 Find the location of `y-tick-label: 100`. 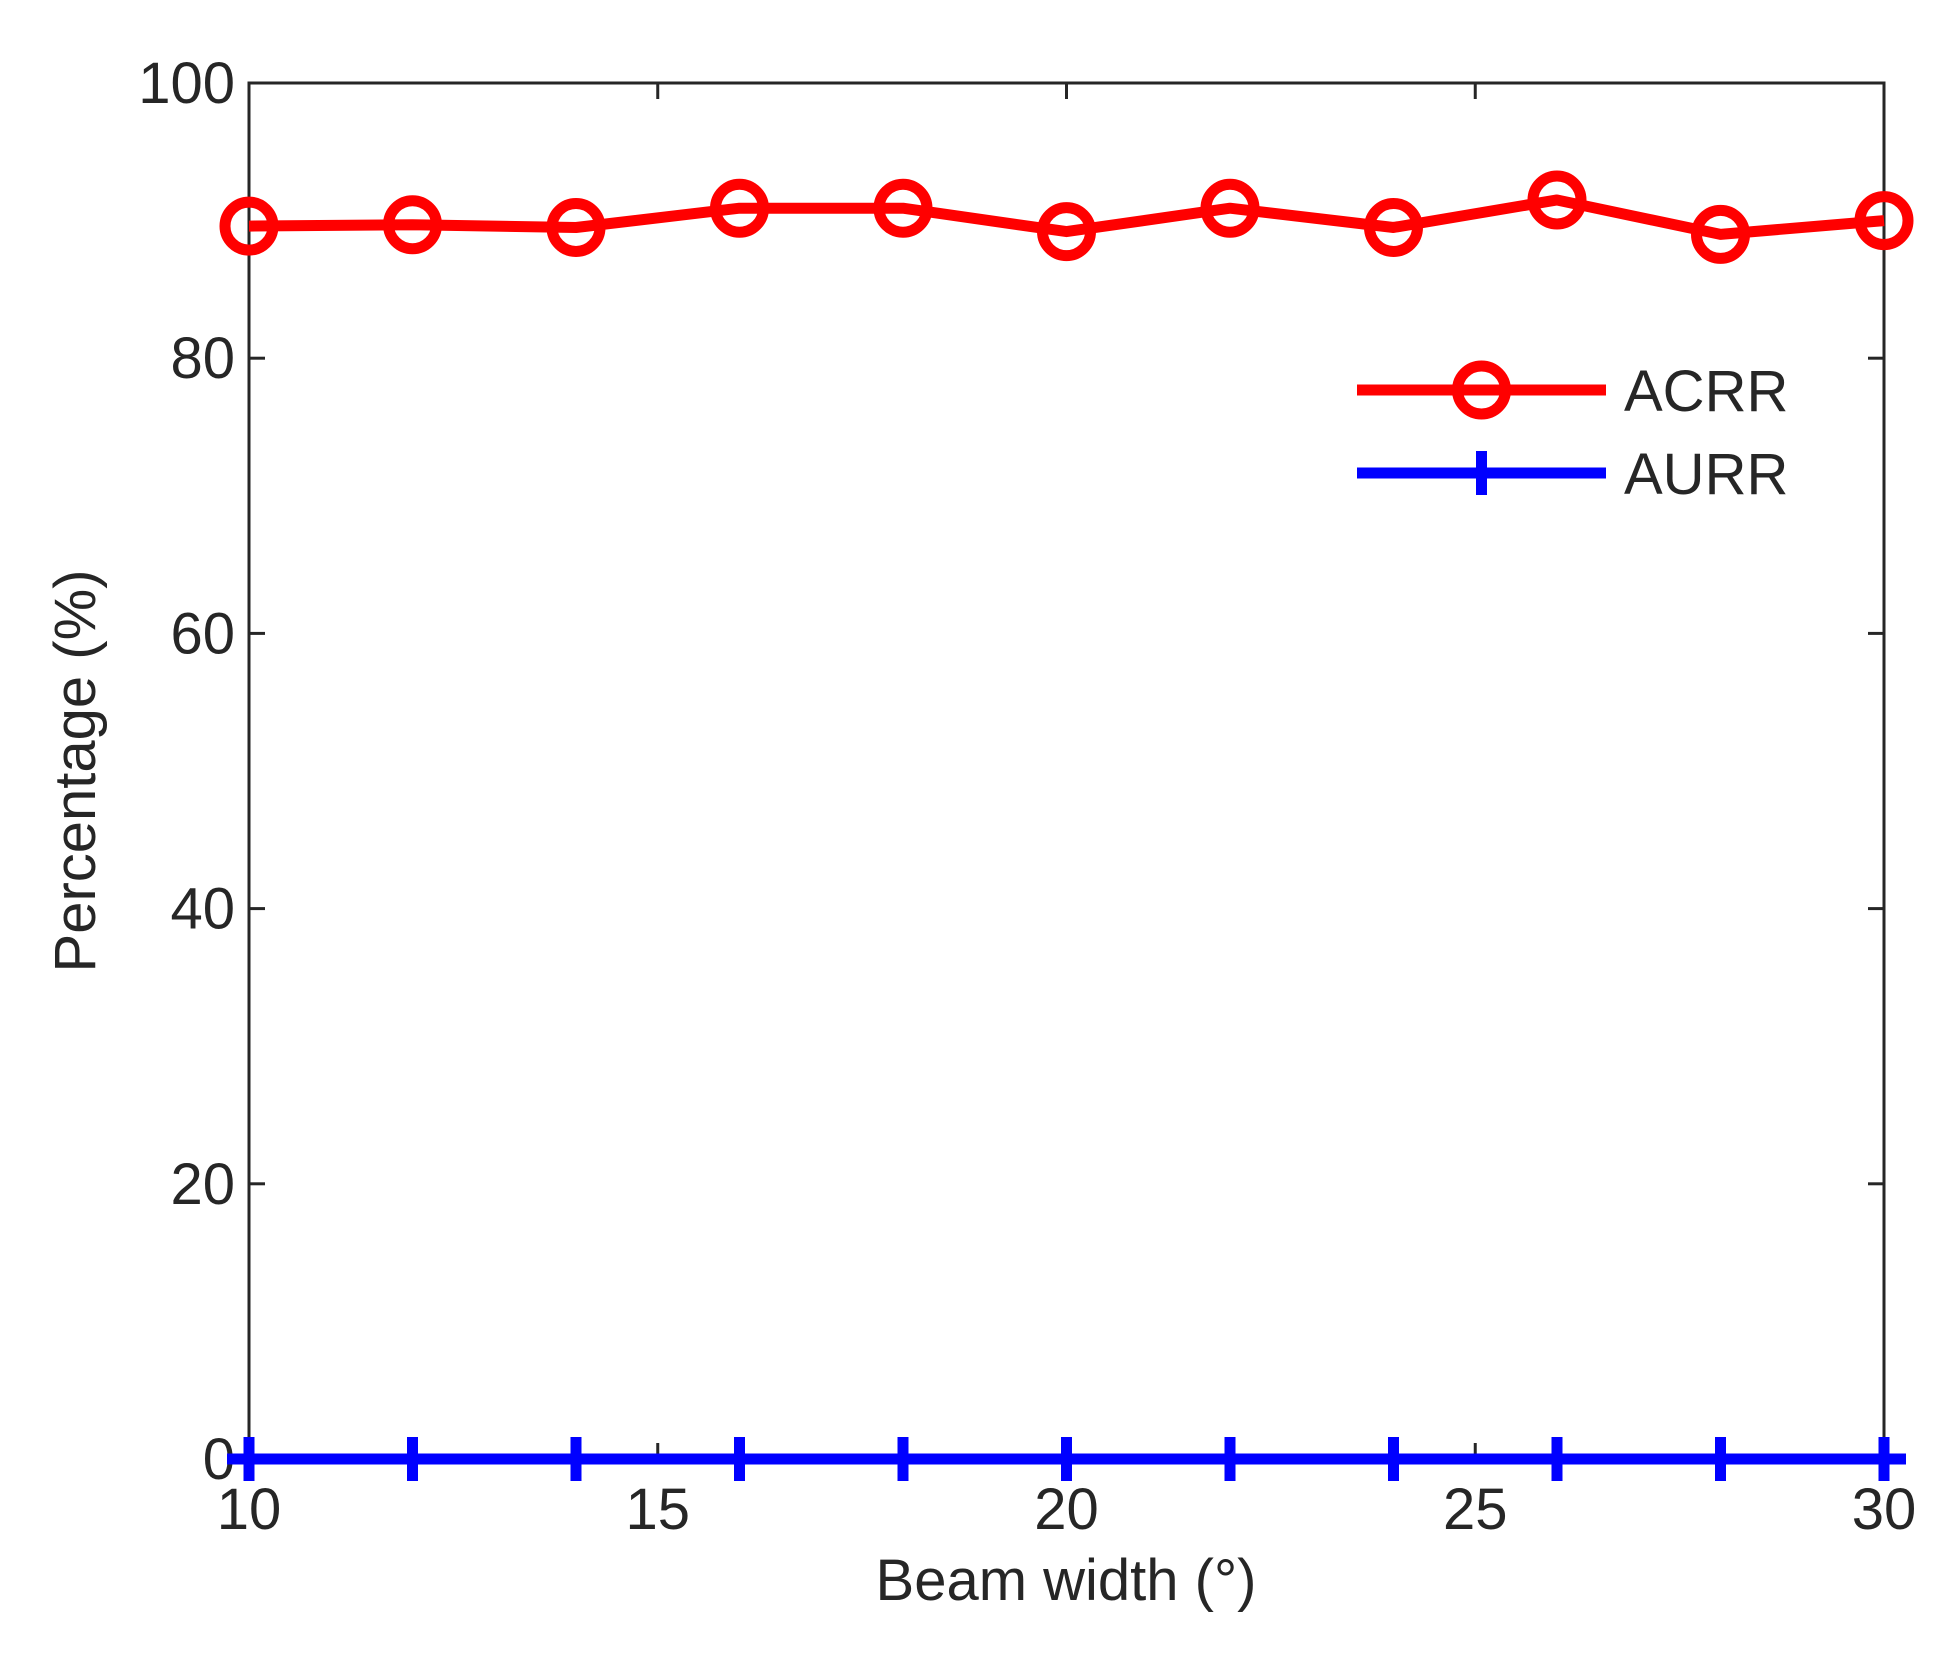

y-tick-label: 100 is located at coordinates (186, 83).